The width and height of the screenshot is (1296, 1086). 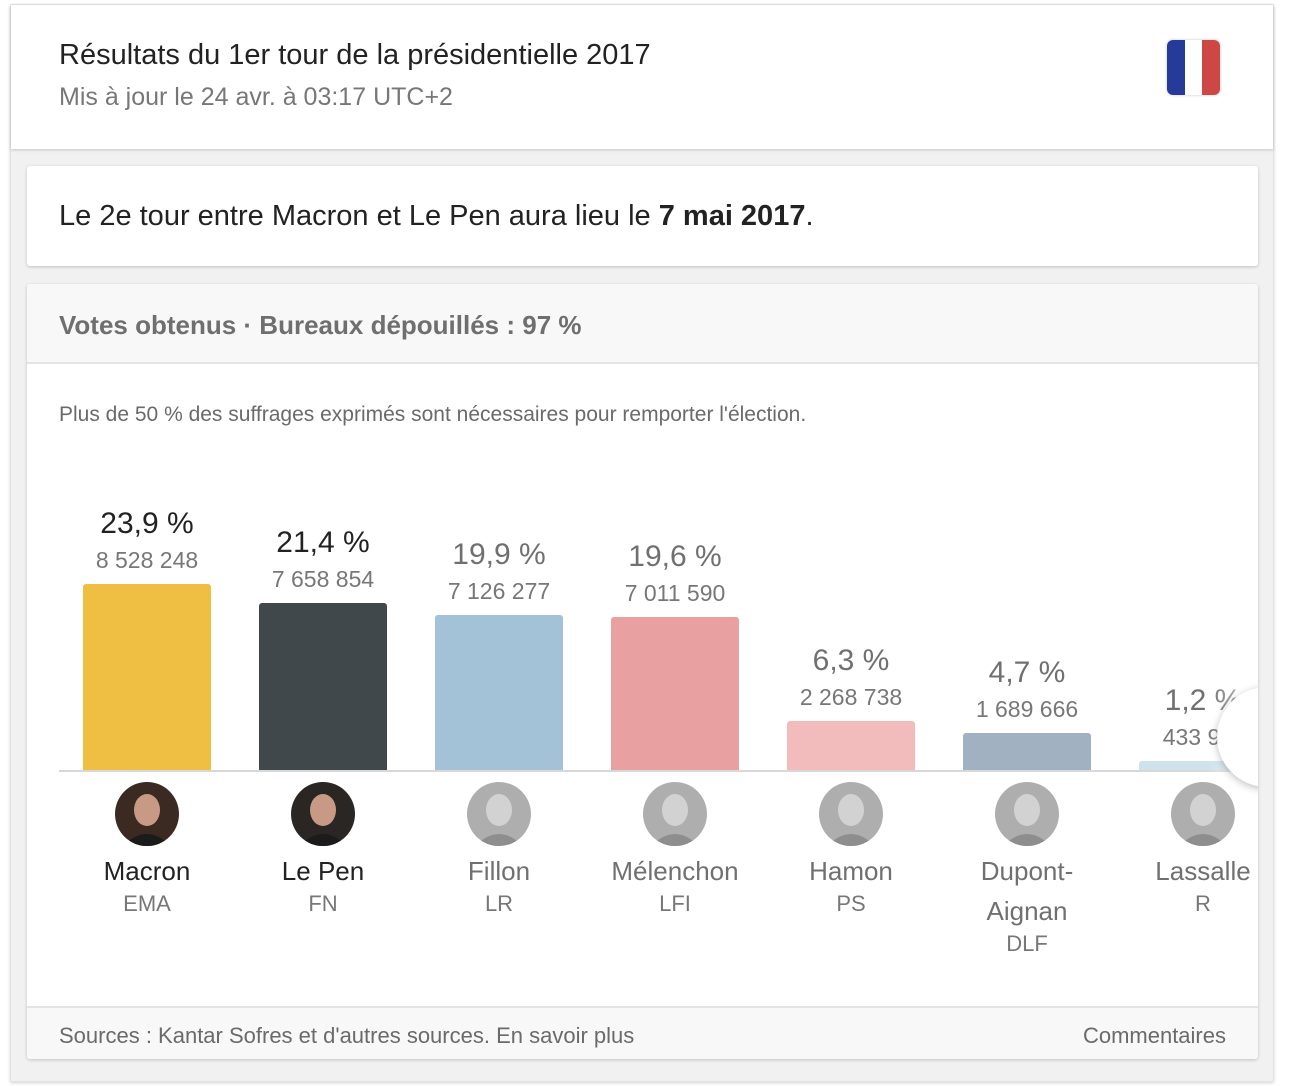 I want to click on candidate-name: Dupont-Aignan, so click(x=1027, y=891).